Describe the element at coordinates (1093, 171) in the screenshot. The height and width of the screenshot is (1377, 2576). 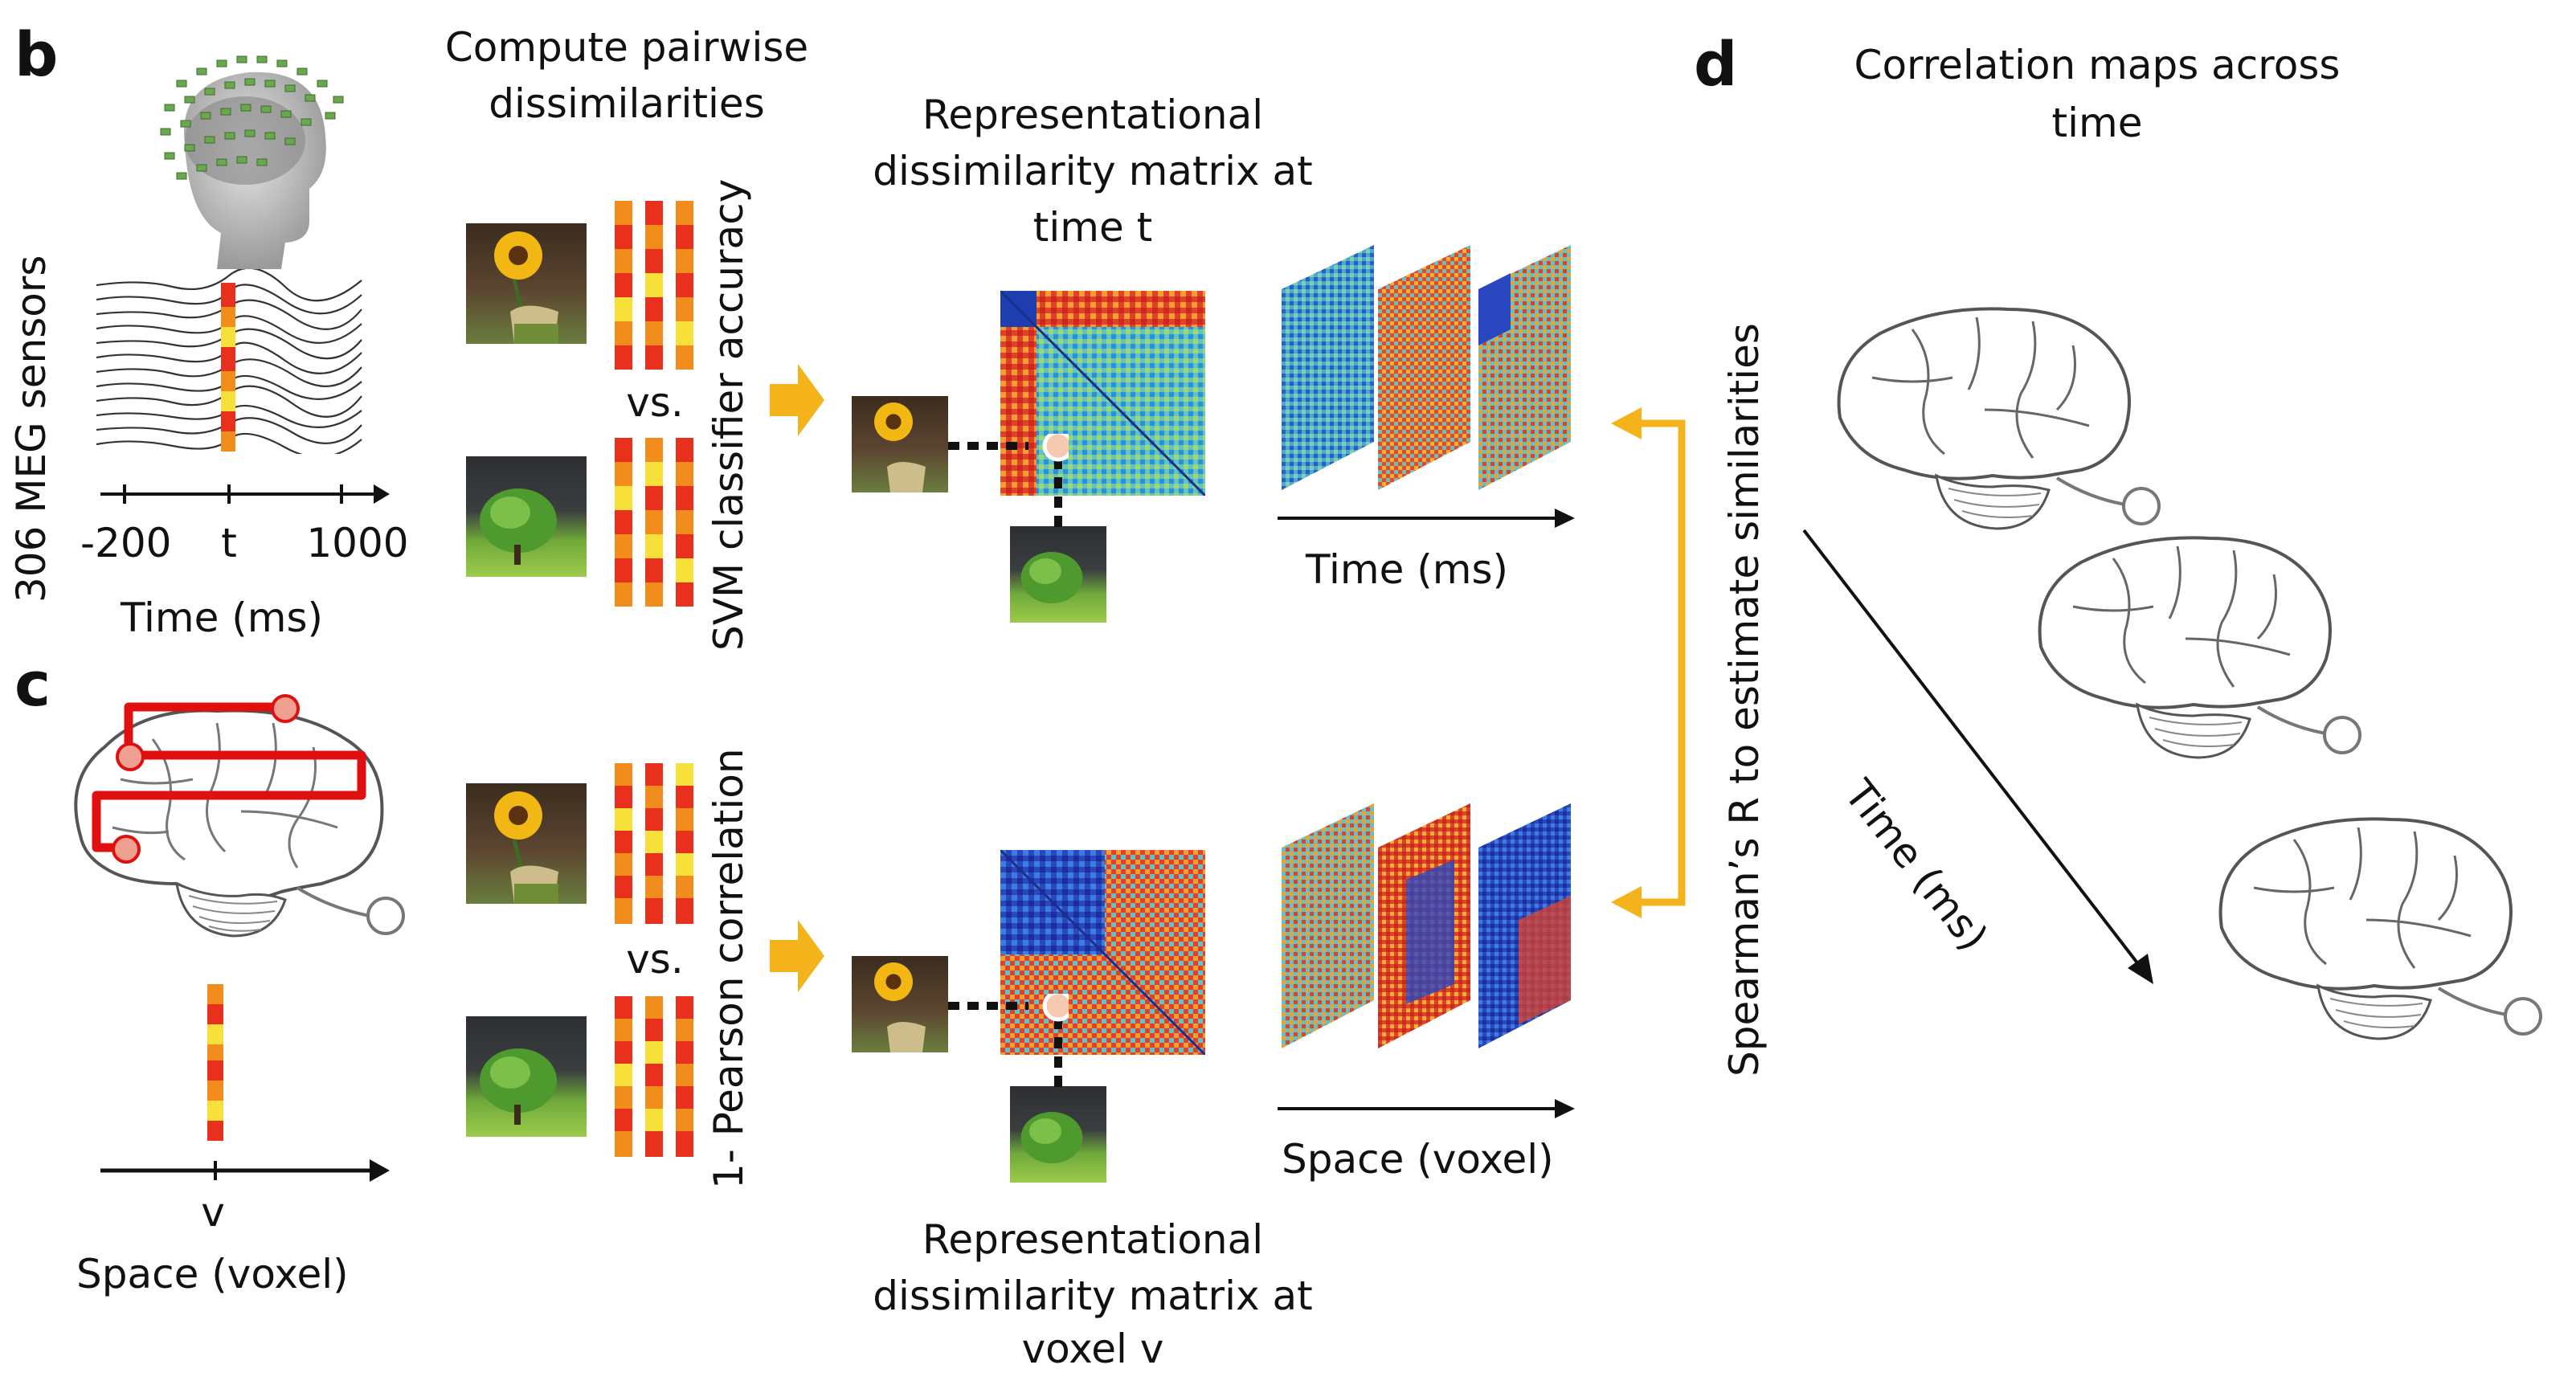
I see `rdm-time-title-line2: dissimilarity matrix at` at that location.